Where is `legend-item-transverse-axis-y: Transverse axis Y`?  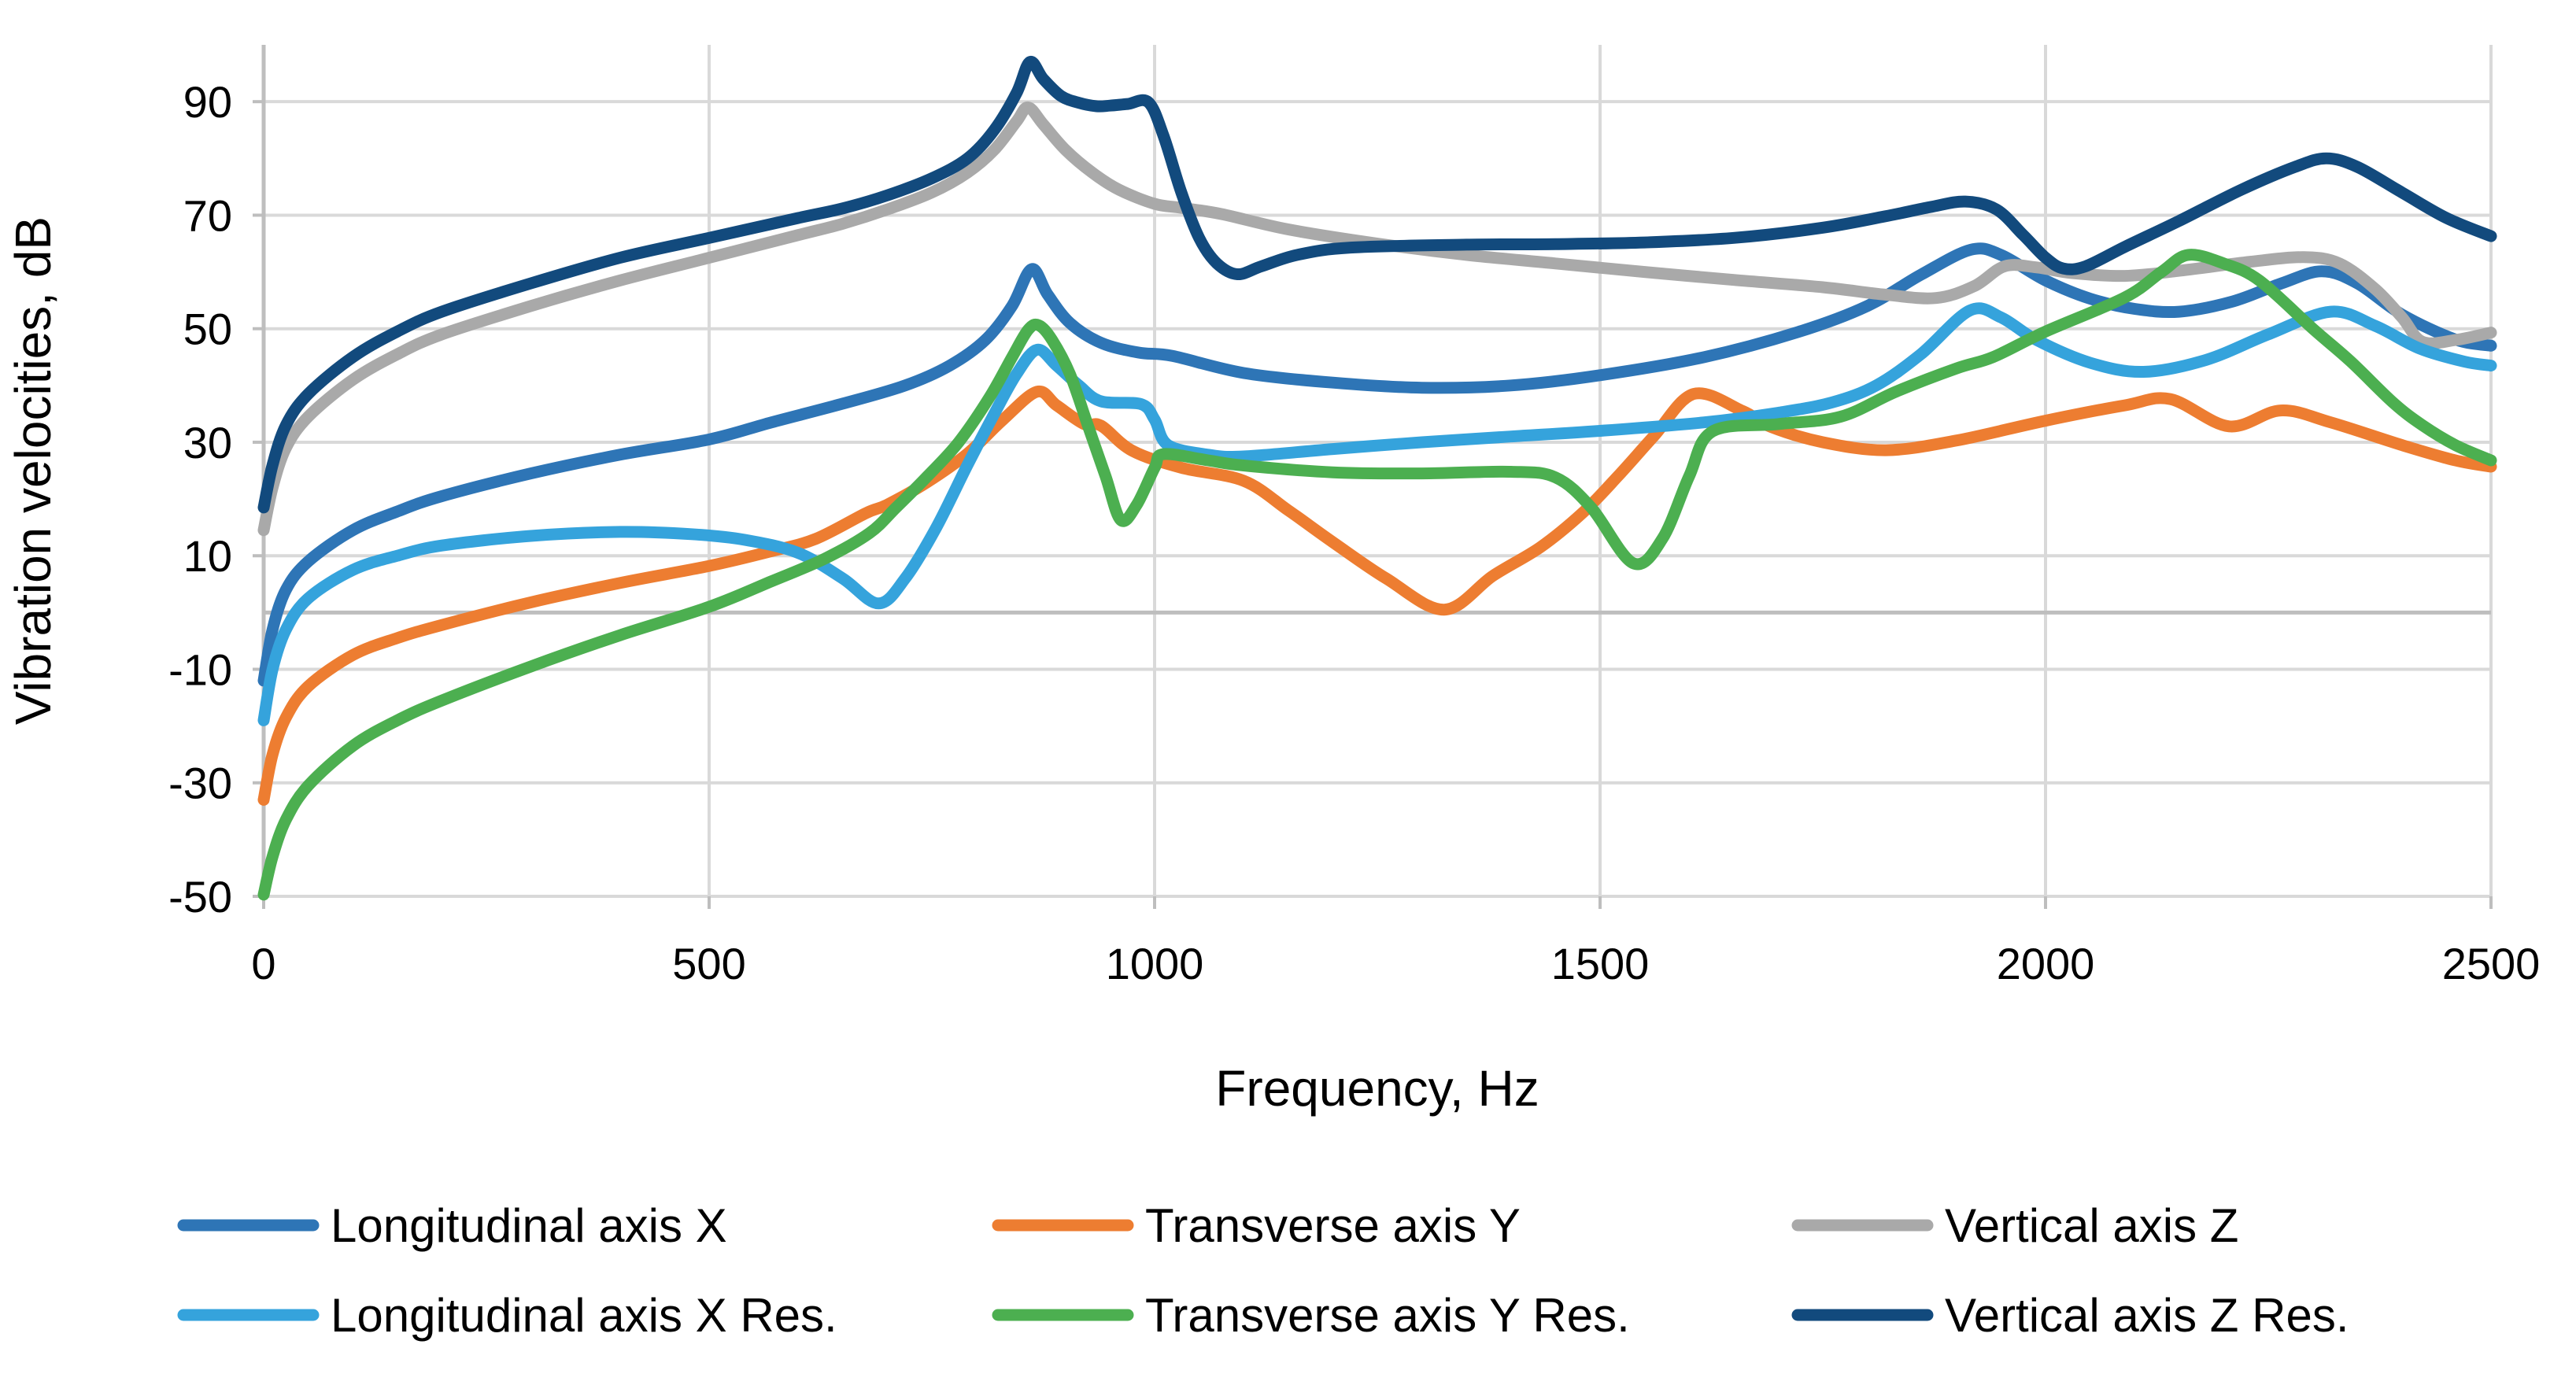 legend-item-transverse-axis-y: Transverse axis Y is located at coordinates (1256, 1225).